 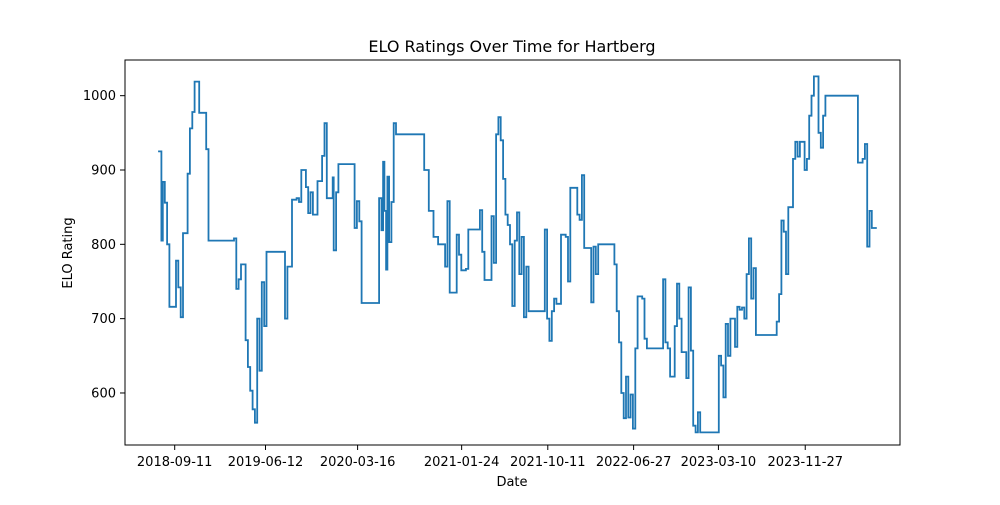 What do you see at coordinates (805, 462) in the screenshot?
I see `x-tick-label: 2023-11-27` at bounding box center [805, 462].